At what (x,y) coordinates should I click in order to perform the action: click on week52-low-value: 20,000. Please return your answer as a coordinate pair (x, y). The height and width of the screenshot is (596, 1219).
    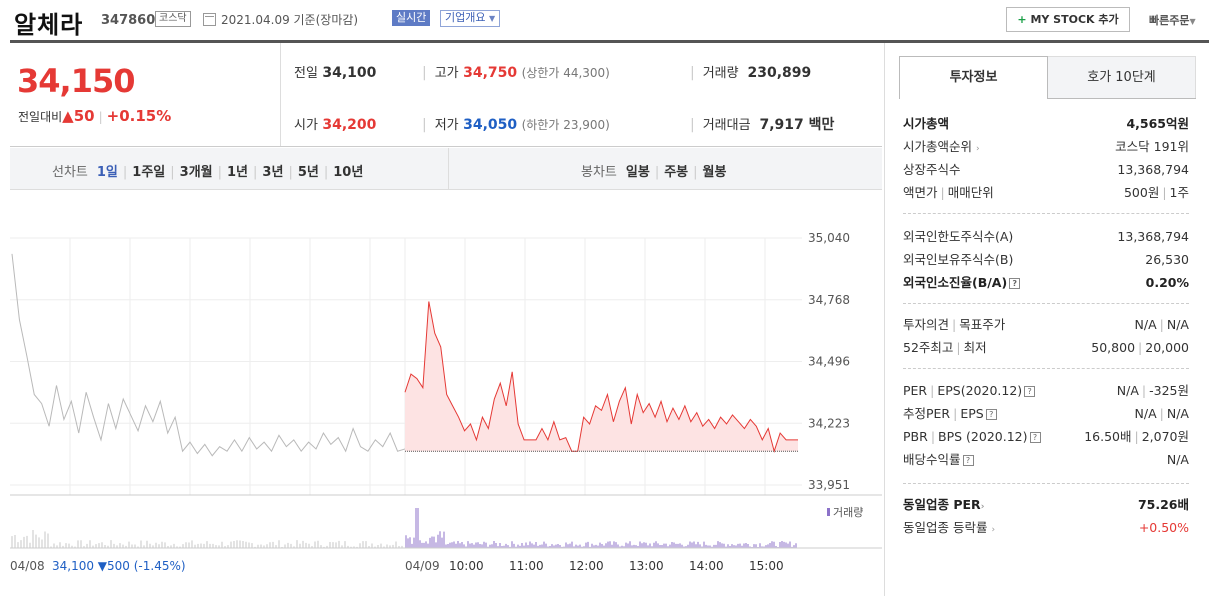
    Looking at the image, I should click on (1167, 347).